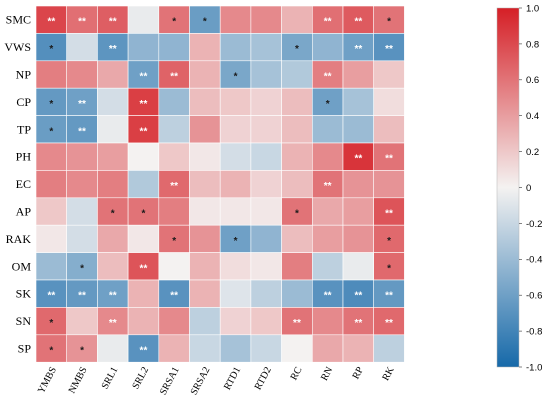  Describe the element at coordinates (18, 20) in the screenshot. I see `row-label: SMC` at that location.